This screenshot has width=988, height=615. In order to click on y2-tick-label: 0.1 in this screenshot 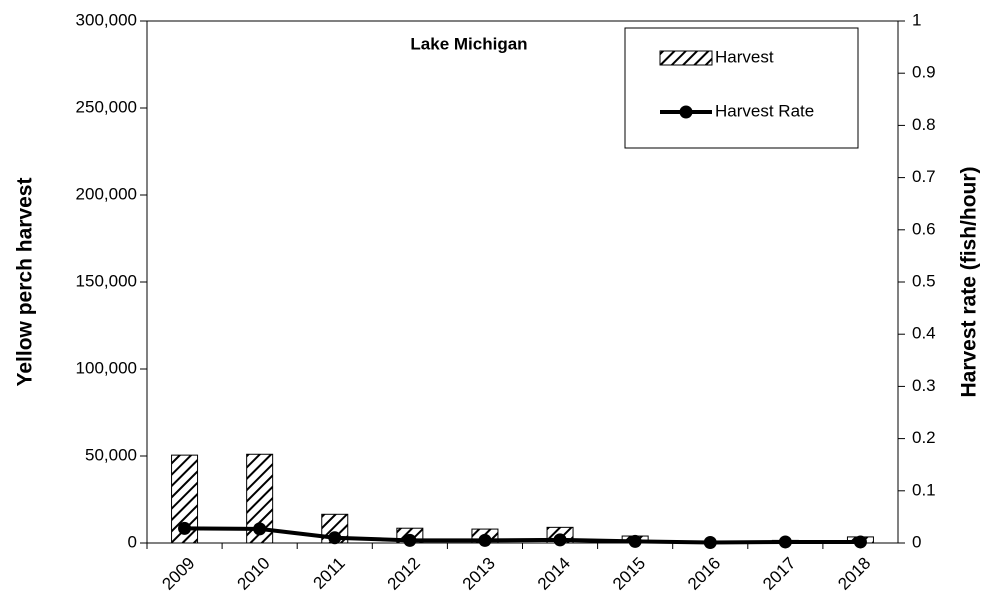, I will do `click(924, 489)`.